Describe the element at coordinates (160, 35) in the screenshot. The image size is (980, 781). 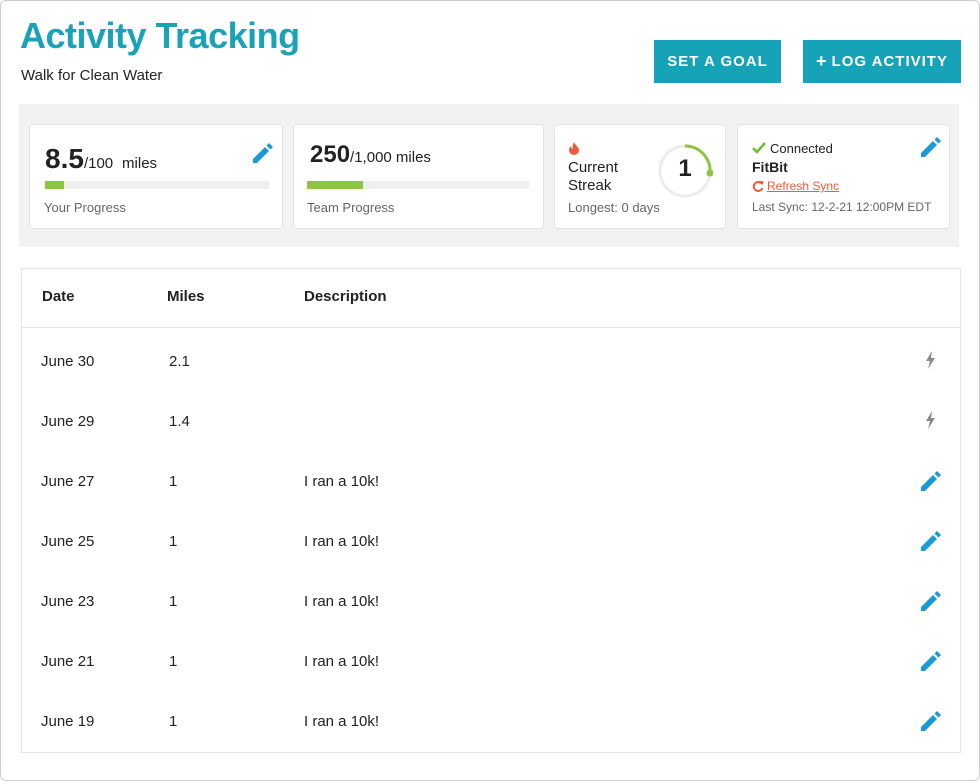
I see `page-title: Activity Tracking` at that location.